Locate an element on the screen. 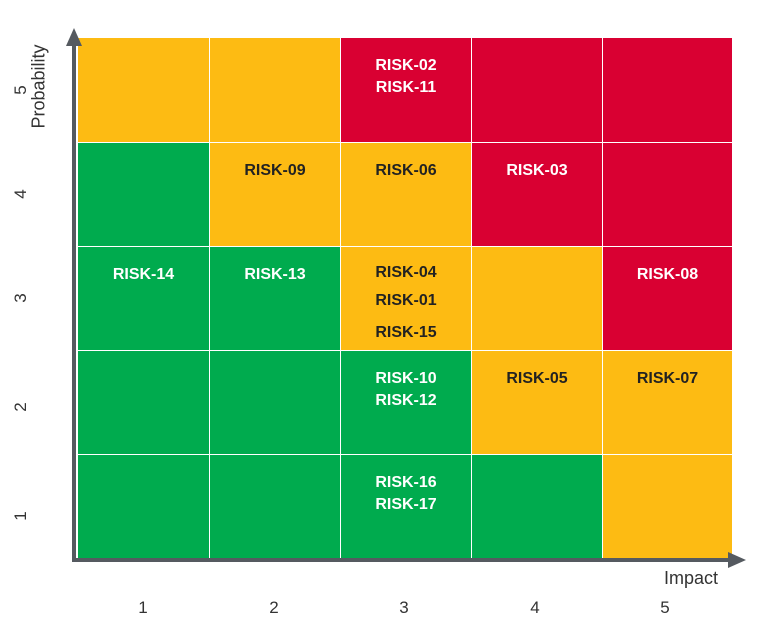  matrix-cell: RISK-10 RISK-12 is located at coordinates (405, 402).